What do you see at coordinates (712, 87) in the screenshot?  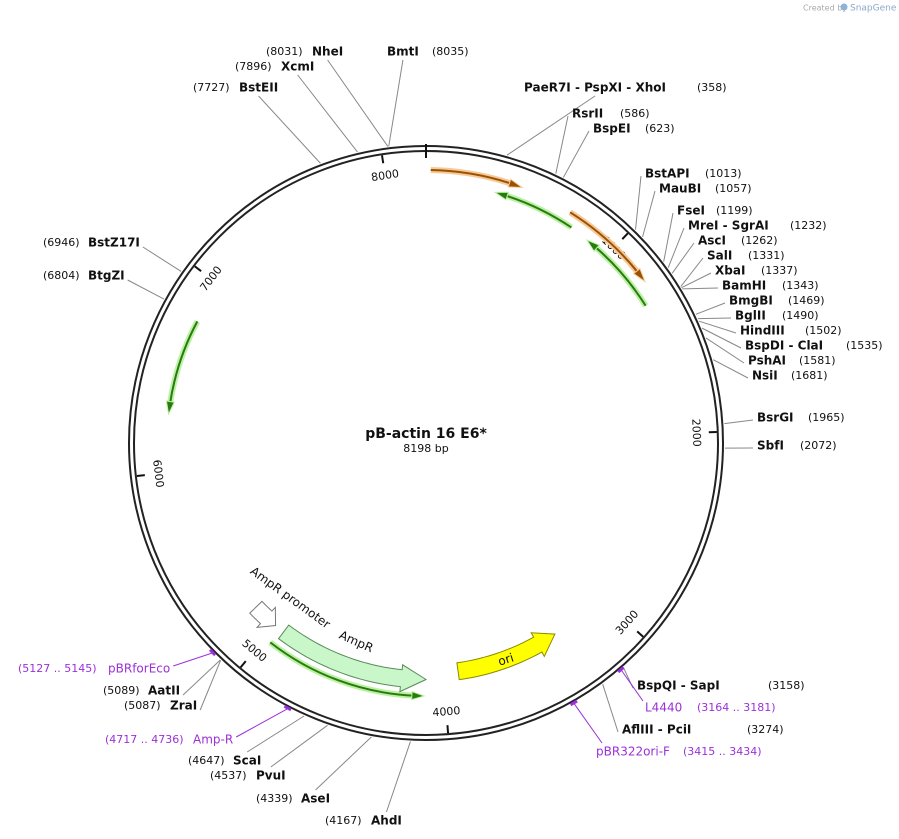 I see `site-position: (358)` at bounding box center [712, 87].